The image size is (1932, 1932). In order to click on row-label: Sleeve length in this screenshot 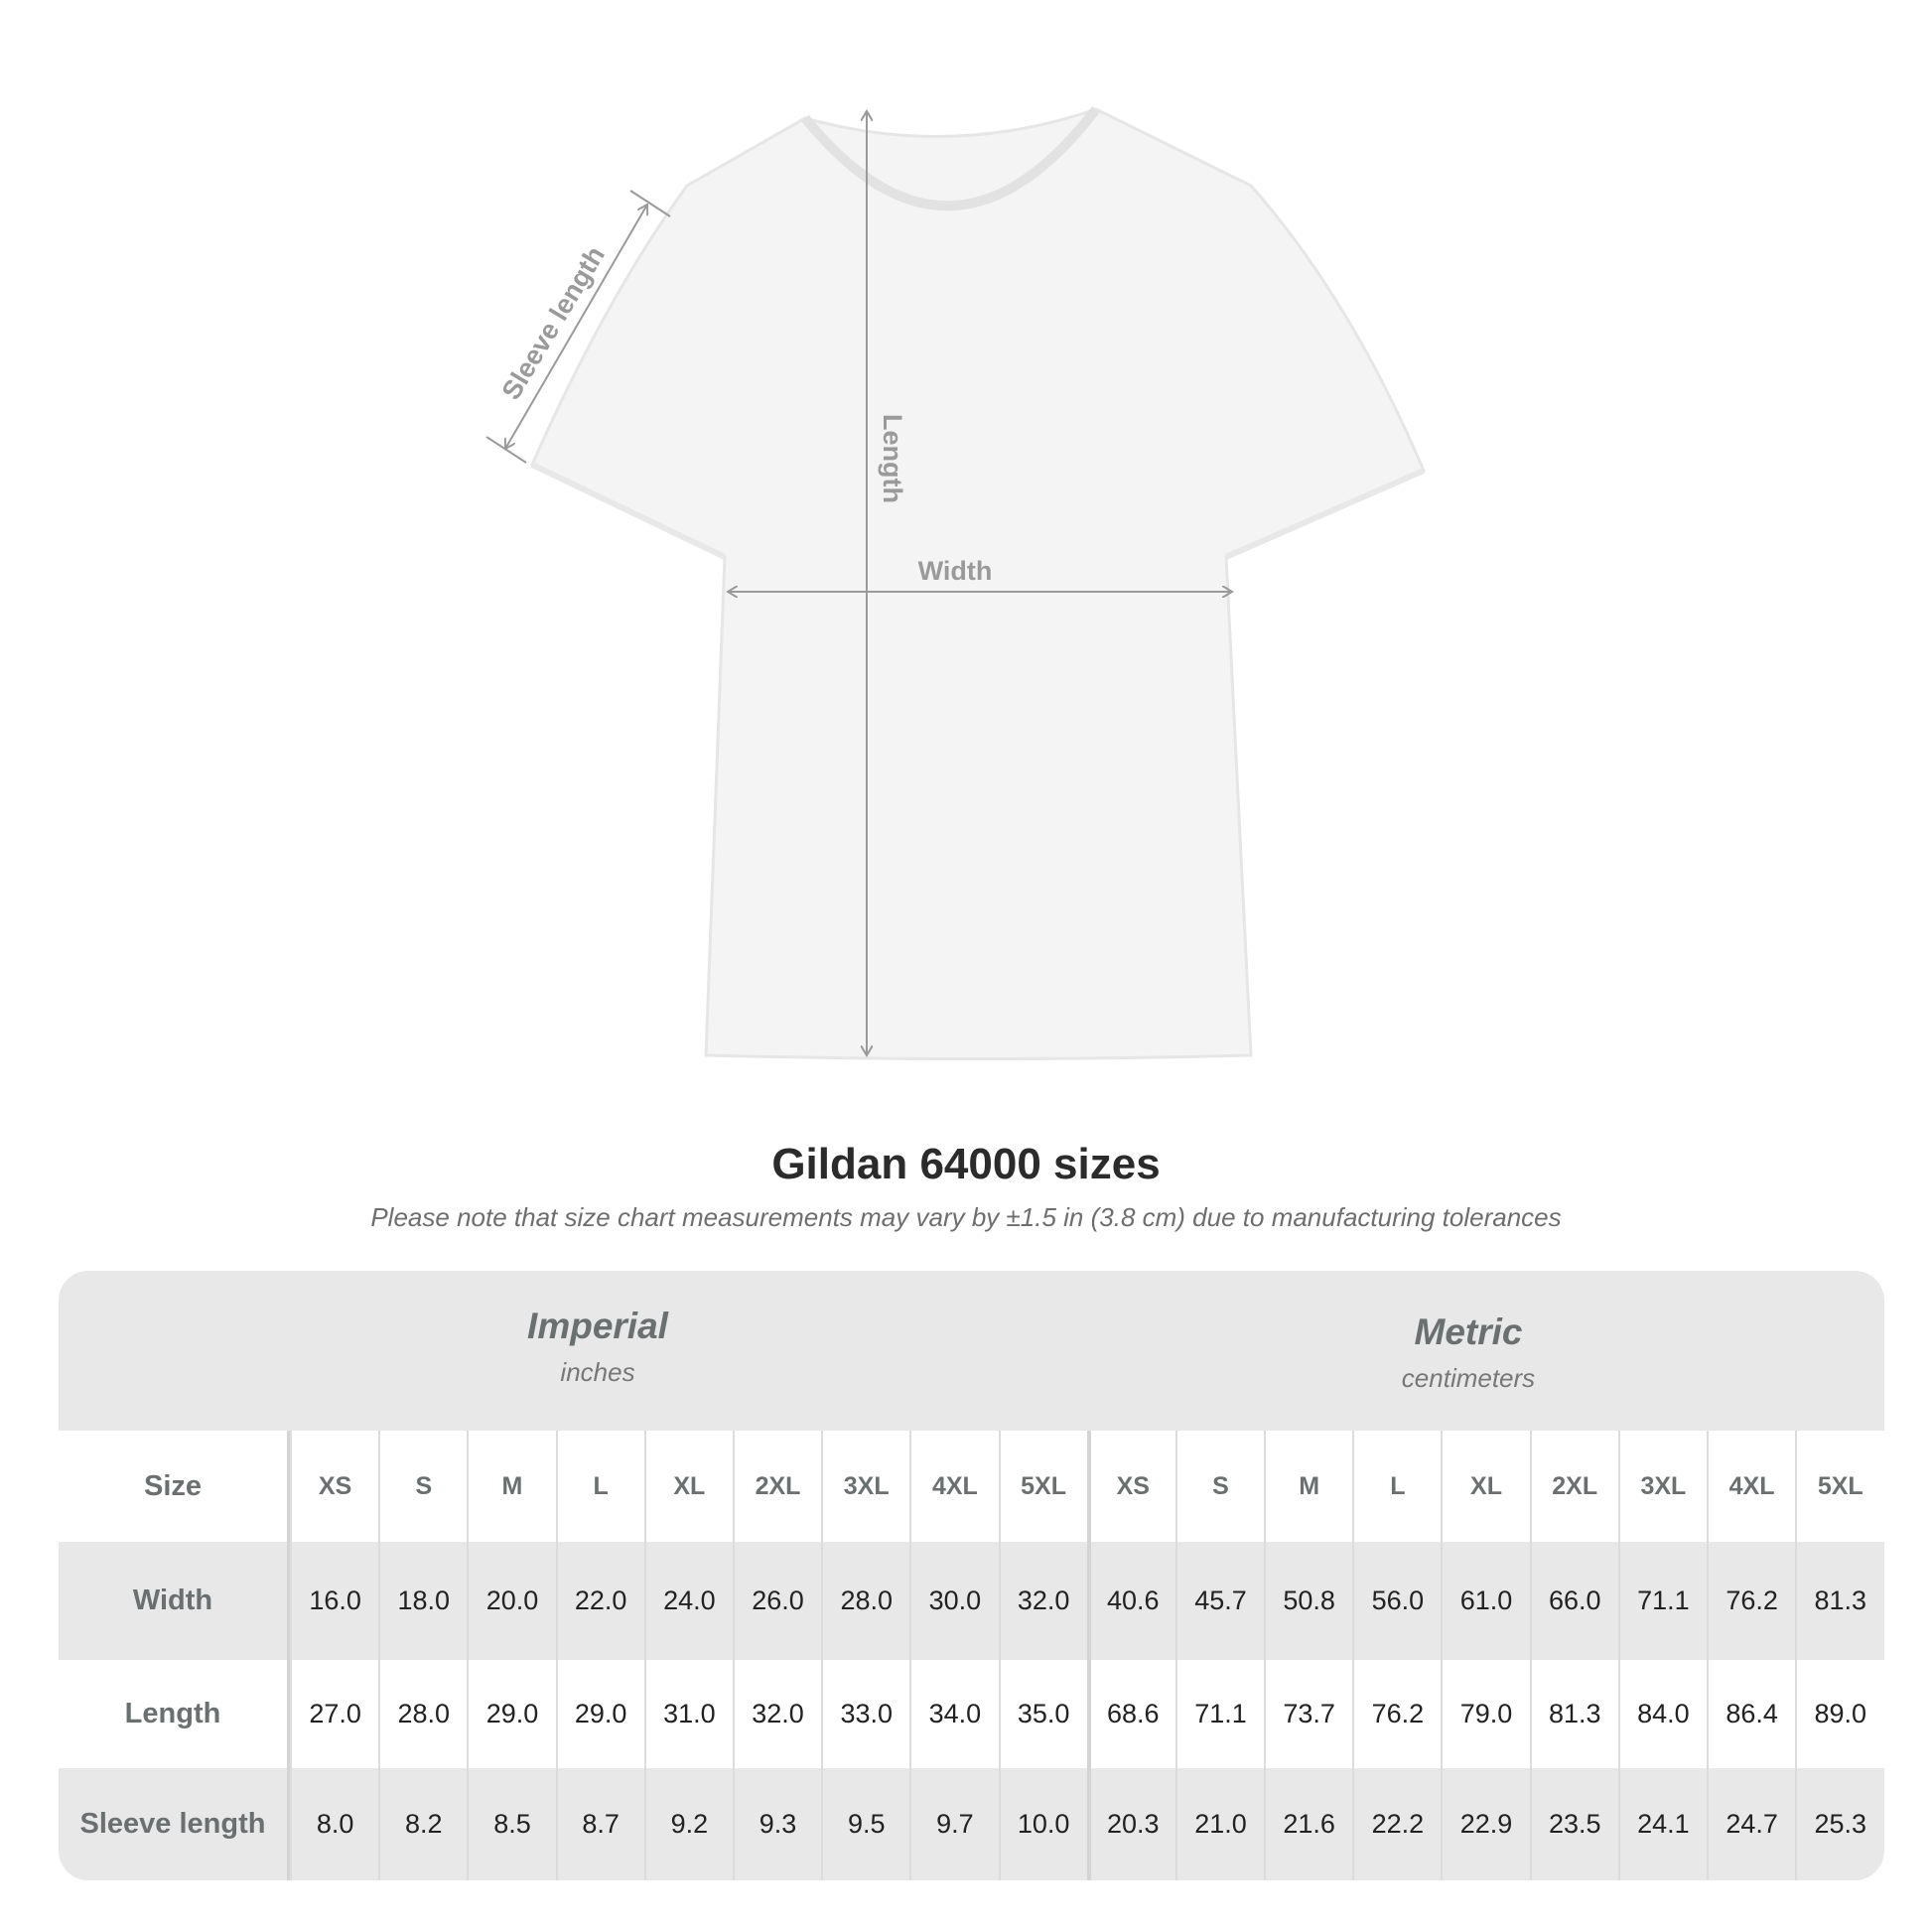, I will do `click(174, 1824)`.